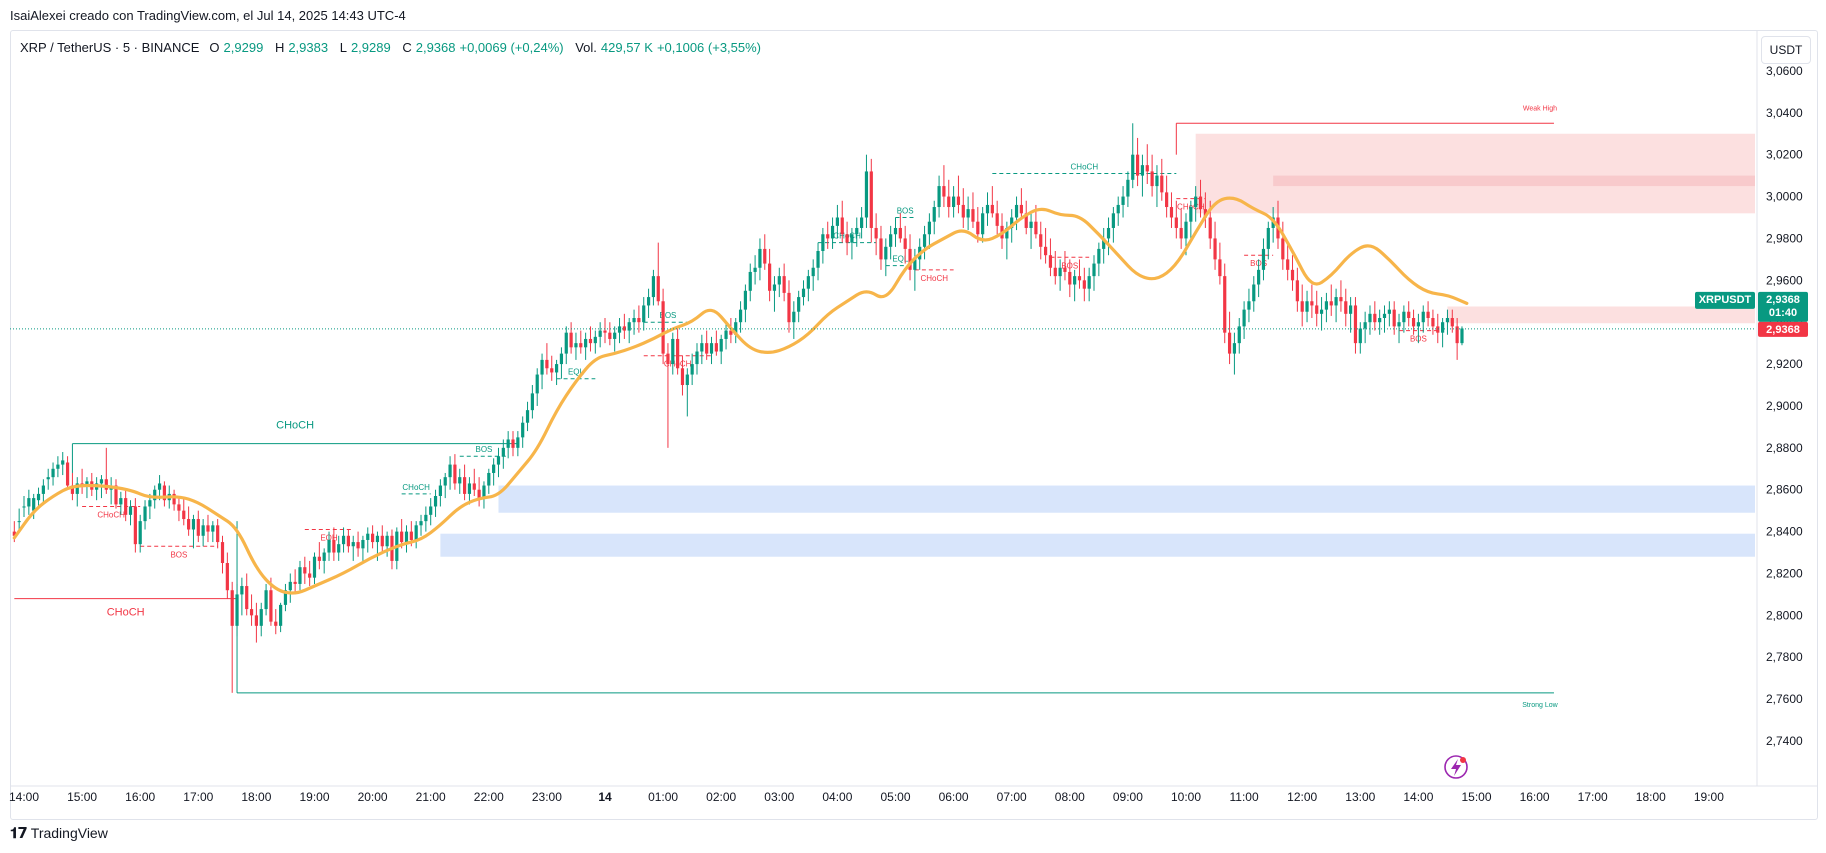  Describe the element at coordinates (954, 797) in the screenshot. I see `x-tick-label: 06:00` at that location.